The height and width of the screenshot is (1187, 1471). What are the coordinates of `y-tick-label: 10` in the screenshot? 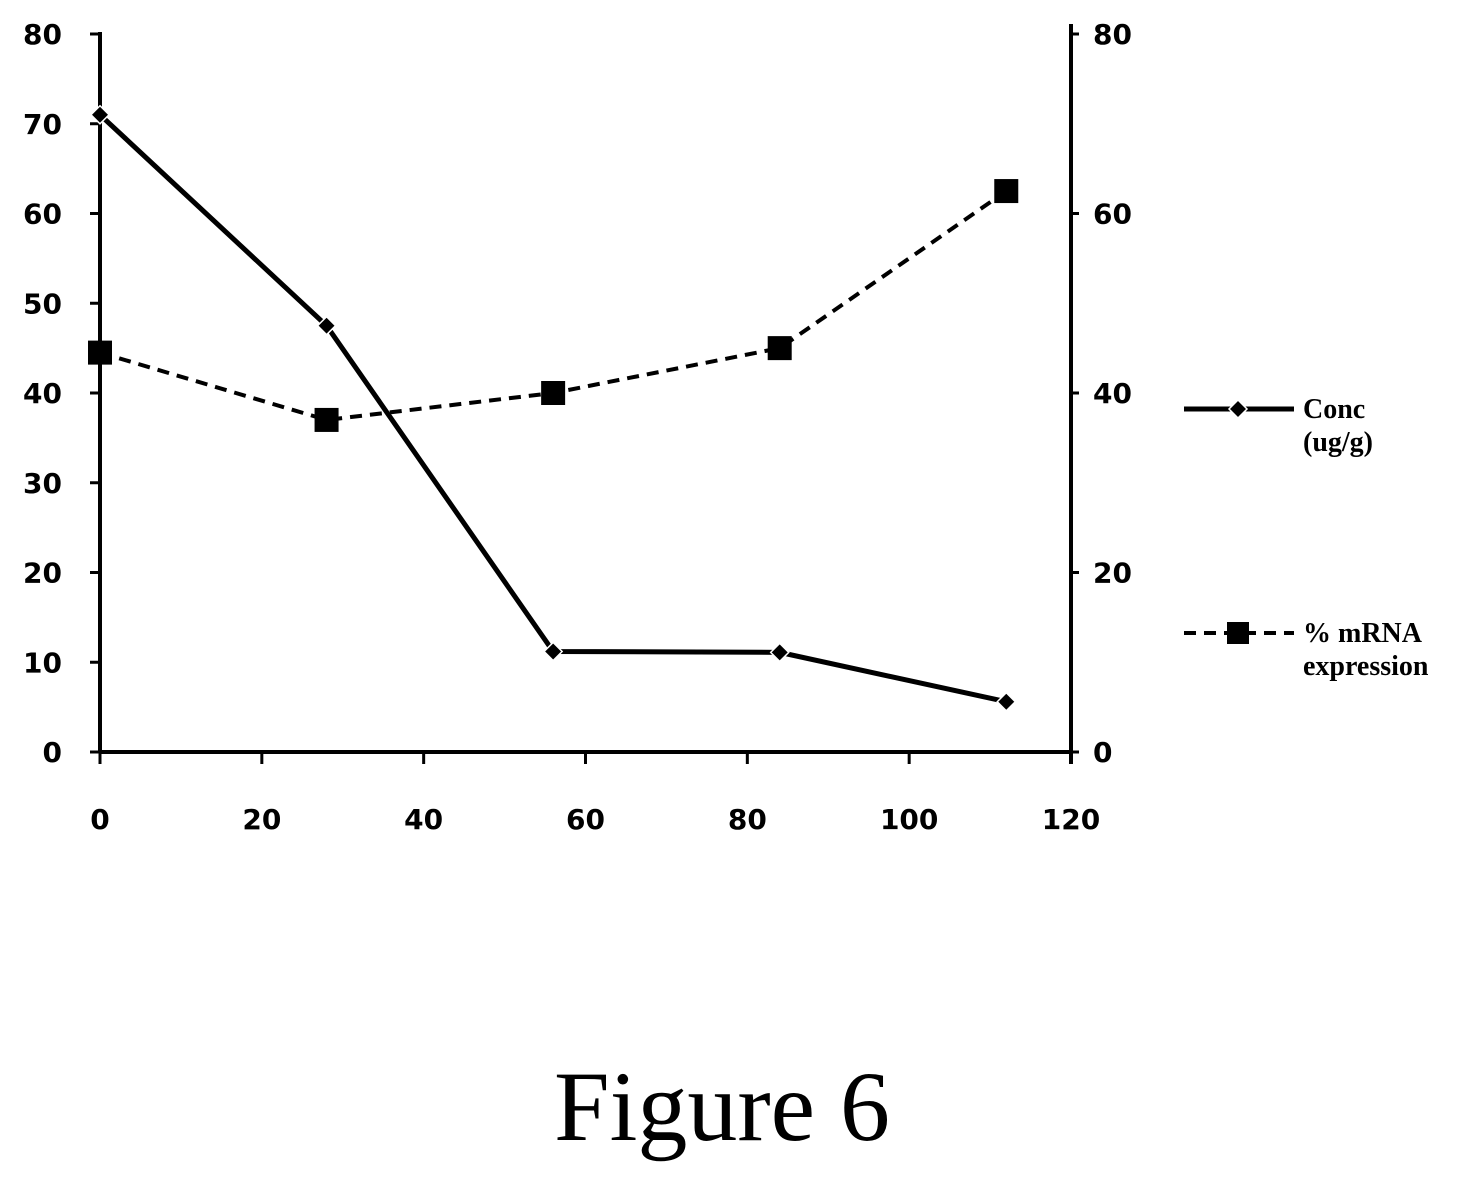 It's located at (42, 662).